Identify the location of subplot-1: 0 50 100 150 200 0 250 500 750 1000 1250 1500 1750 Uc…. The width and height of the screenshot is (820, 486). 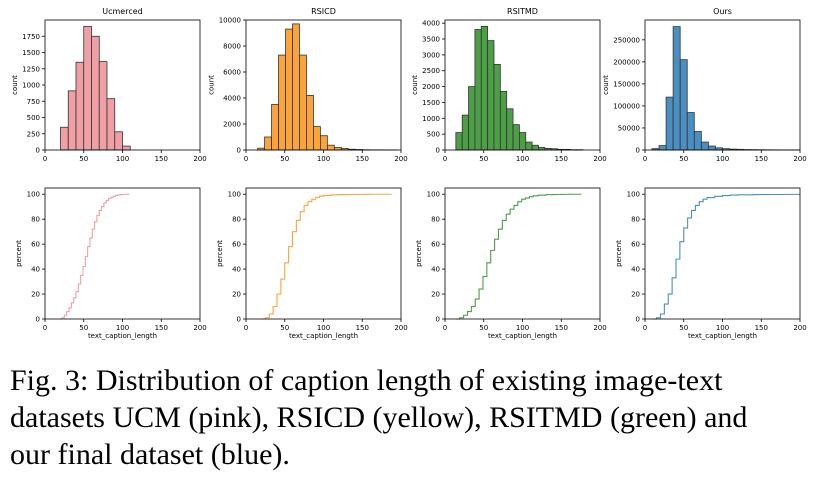
(109, 85).